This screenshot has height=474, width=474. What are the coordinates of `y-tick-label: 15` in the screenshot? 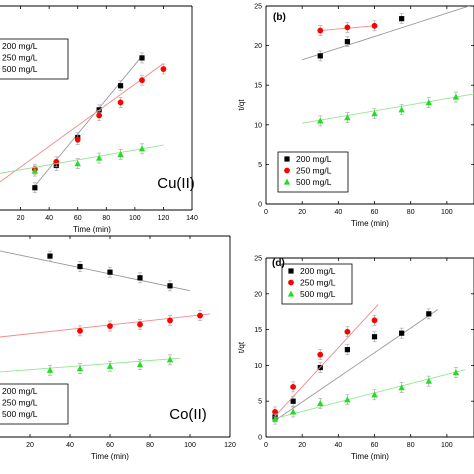 It's located at (258, 86).